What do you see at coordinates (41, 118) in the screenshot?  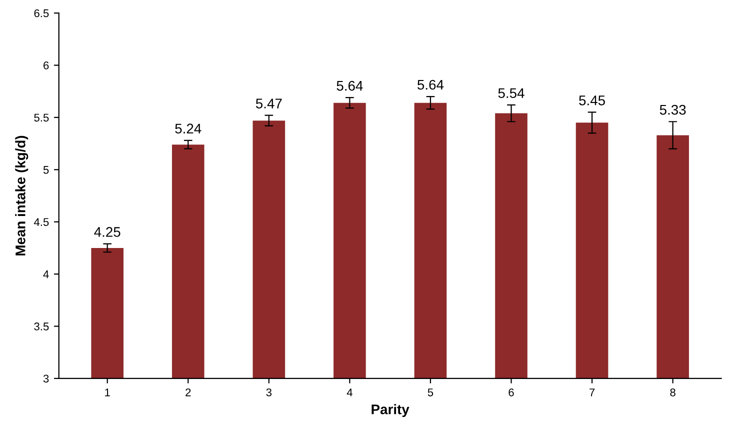 I see `y-tick-label: 5.5` at bounding box center [41, 118].